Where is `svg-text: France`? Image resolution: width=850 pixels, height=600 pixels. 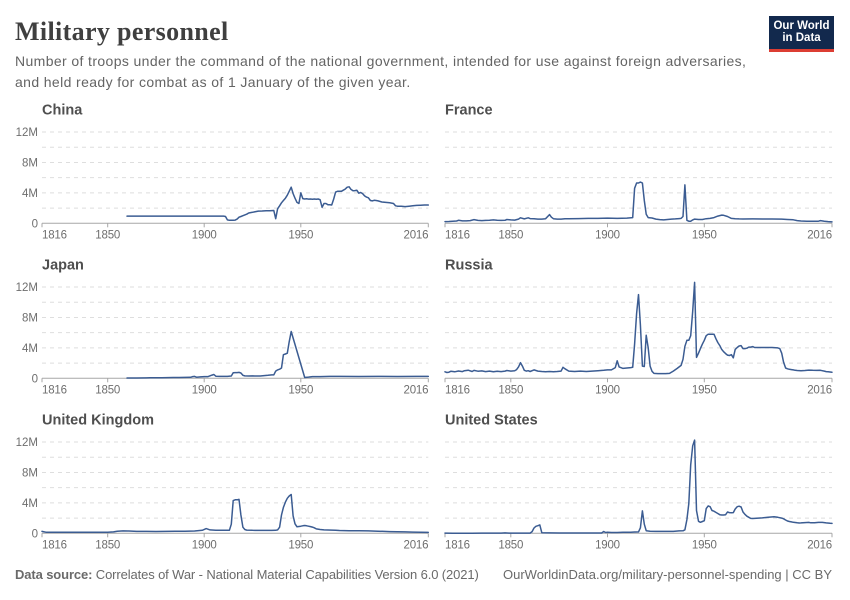 svg-text: France is located at coordinates (469, 111).